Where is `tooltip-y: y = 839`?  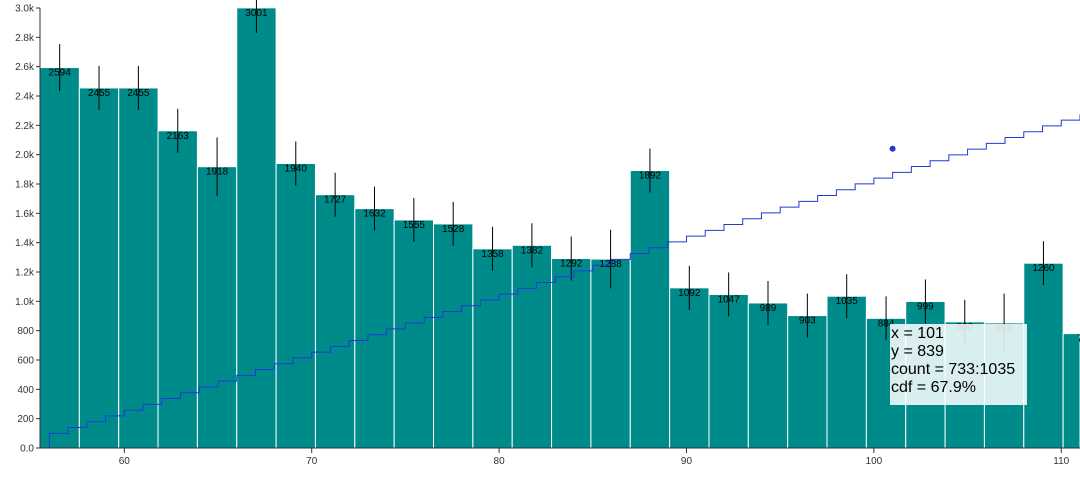
tooltip-y: y = 839 is located at coordinates (917, 351).